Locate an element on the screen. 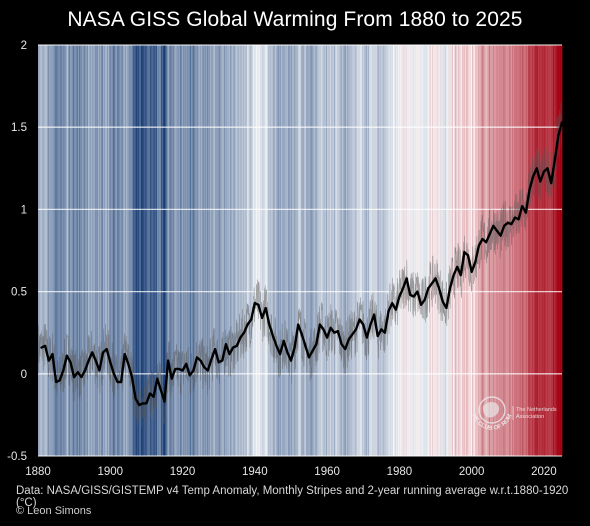  x-tick-label: 1880 is located at coordinates (38, 472).